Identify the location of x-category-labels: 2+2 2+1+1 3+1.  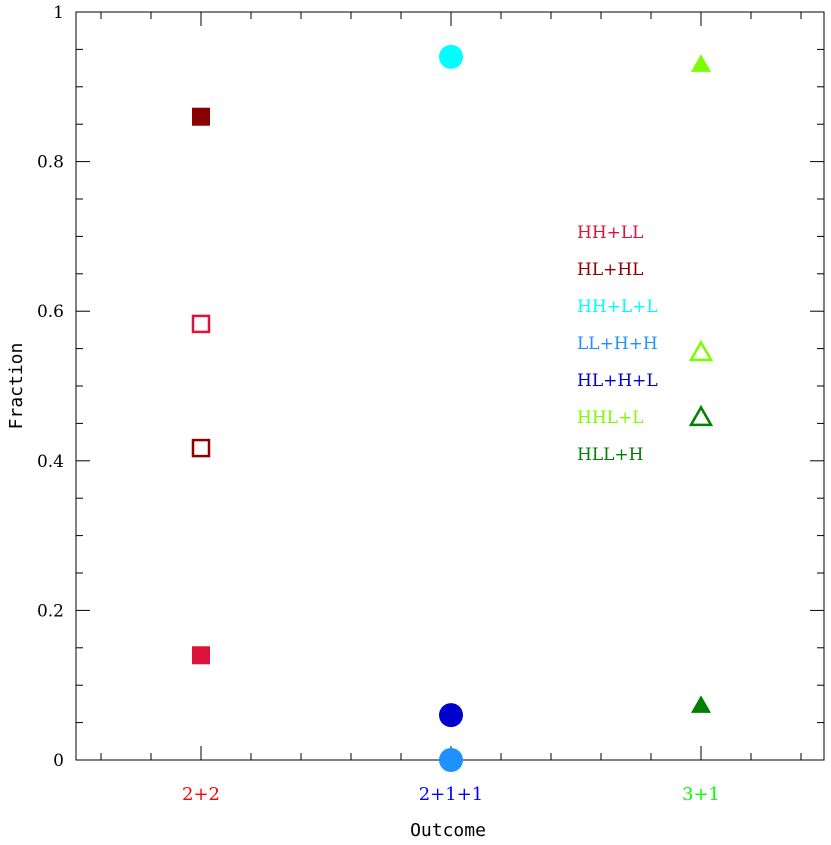
(451, 794).